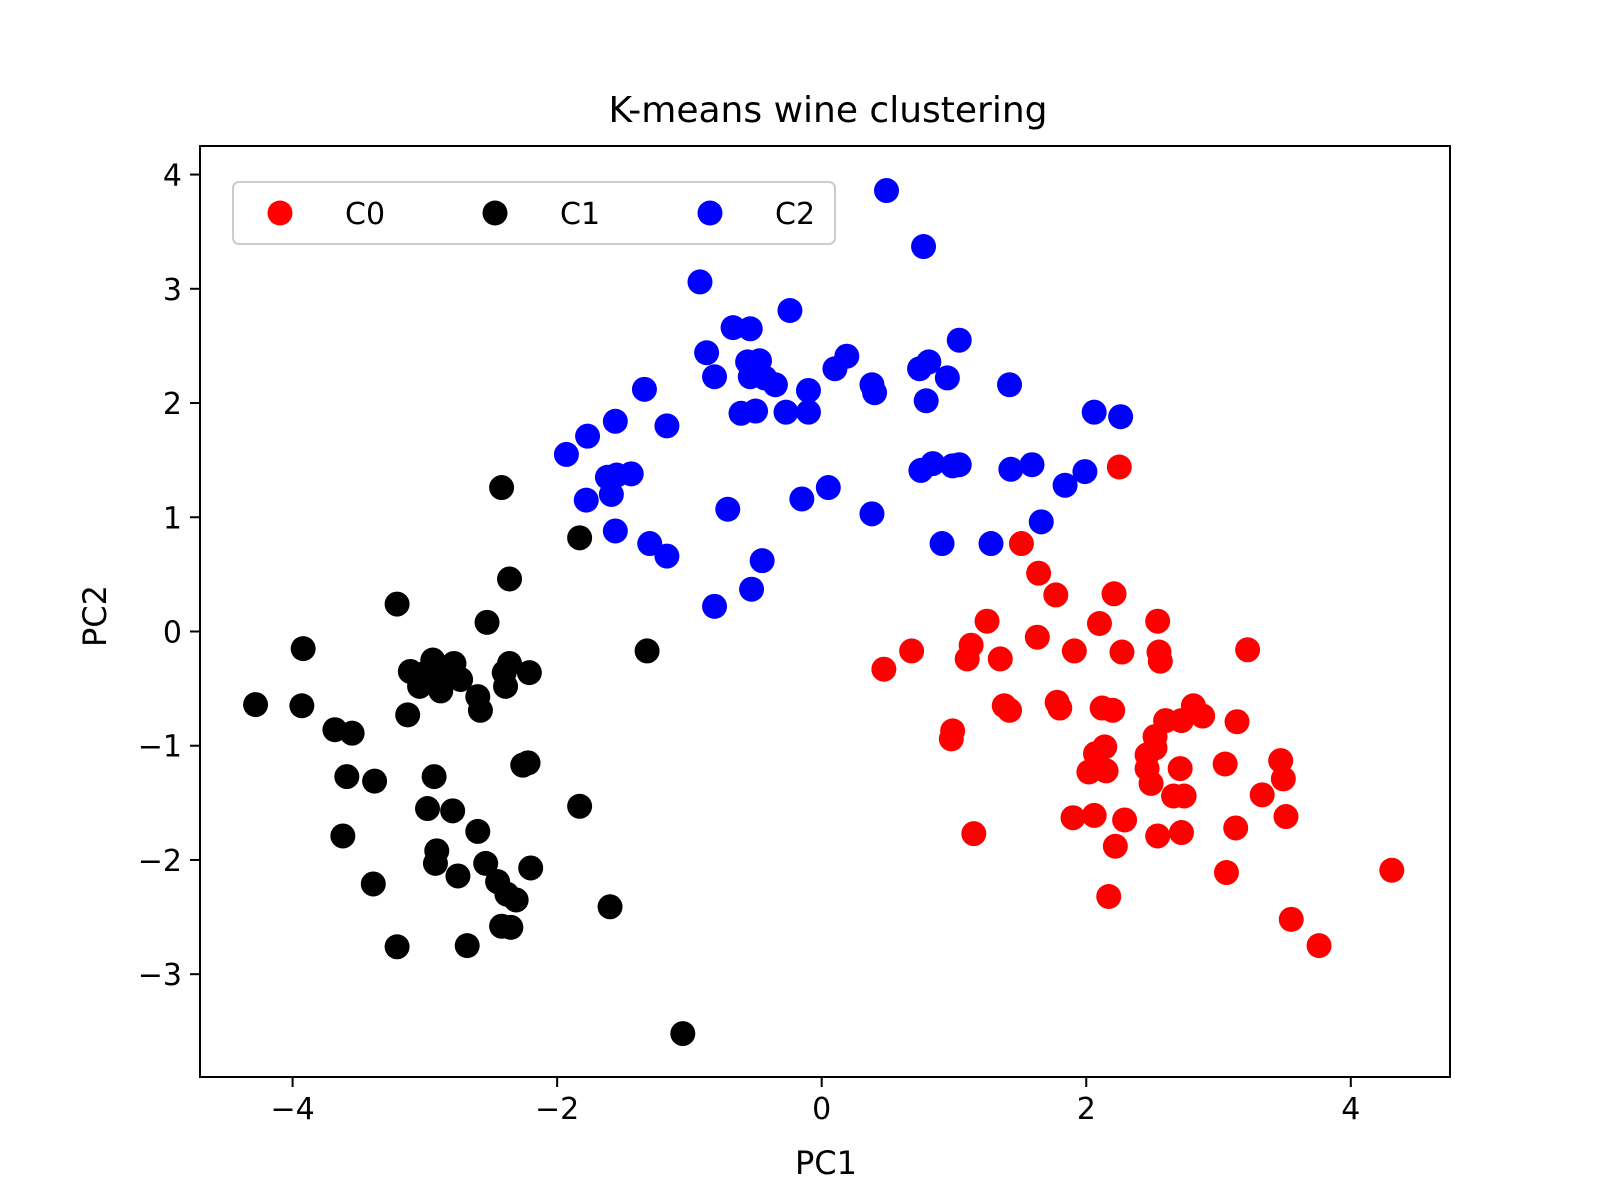 The image size is (1600, 1200). What do you see at coordinates (580, 214) in the screenshot?
I see `legend-label: C1` at bounding box center [580, 214].